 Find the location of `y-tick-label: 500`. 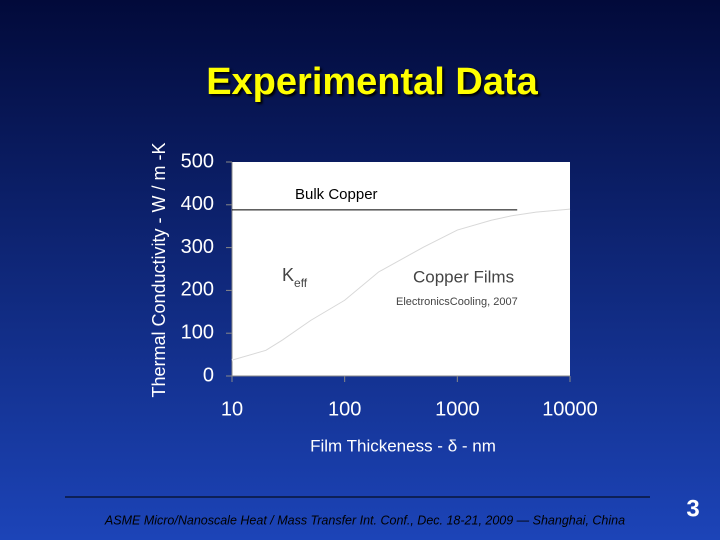

y-tick-label: 500 is located at coordinates (197, 161).